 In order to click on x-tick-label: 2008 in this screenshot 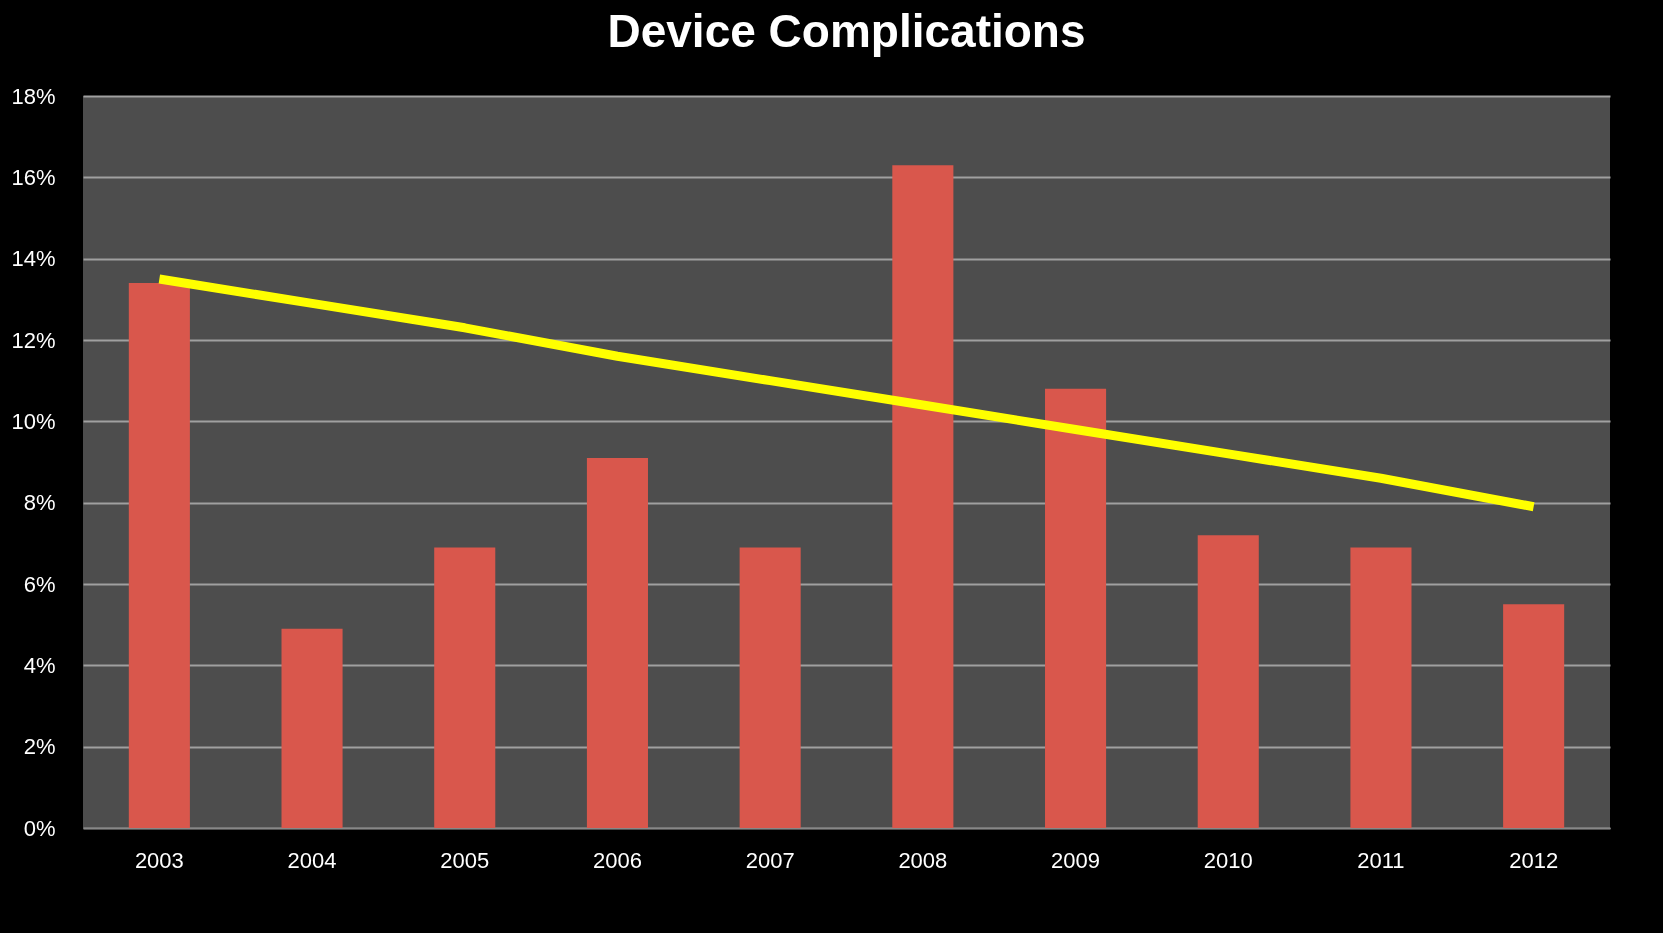, I will do `click(923, 860)`.